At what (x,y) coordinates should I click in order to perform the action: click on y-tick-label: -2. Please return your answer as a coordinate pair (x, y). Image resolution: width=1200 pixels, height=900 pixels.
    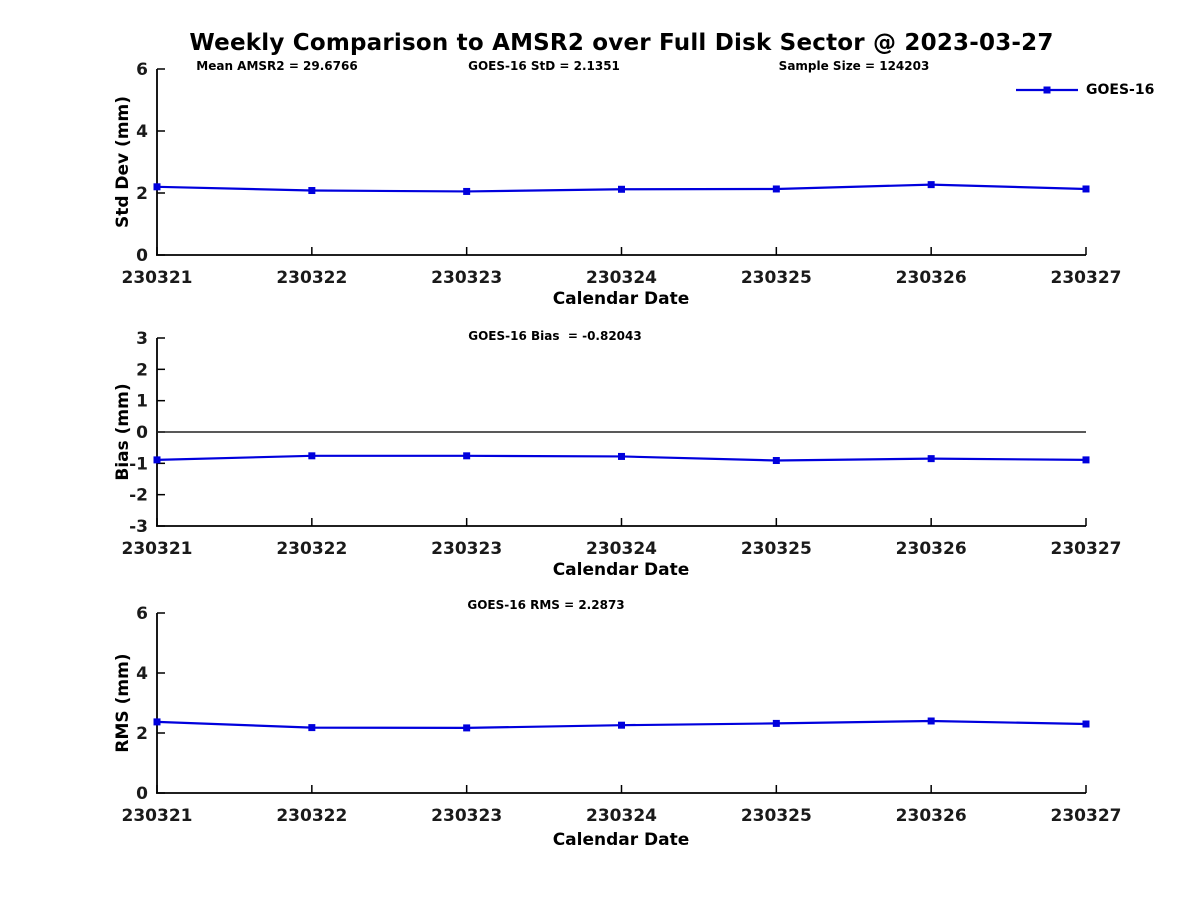
    Looking at the image, I should click on (138, 496).